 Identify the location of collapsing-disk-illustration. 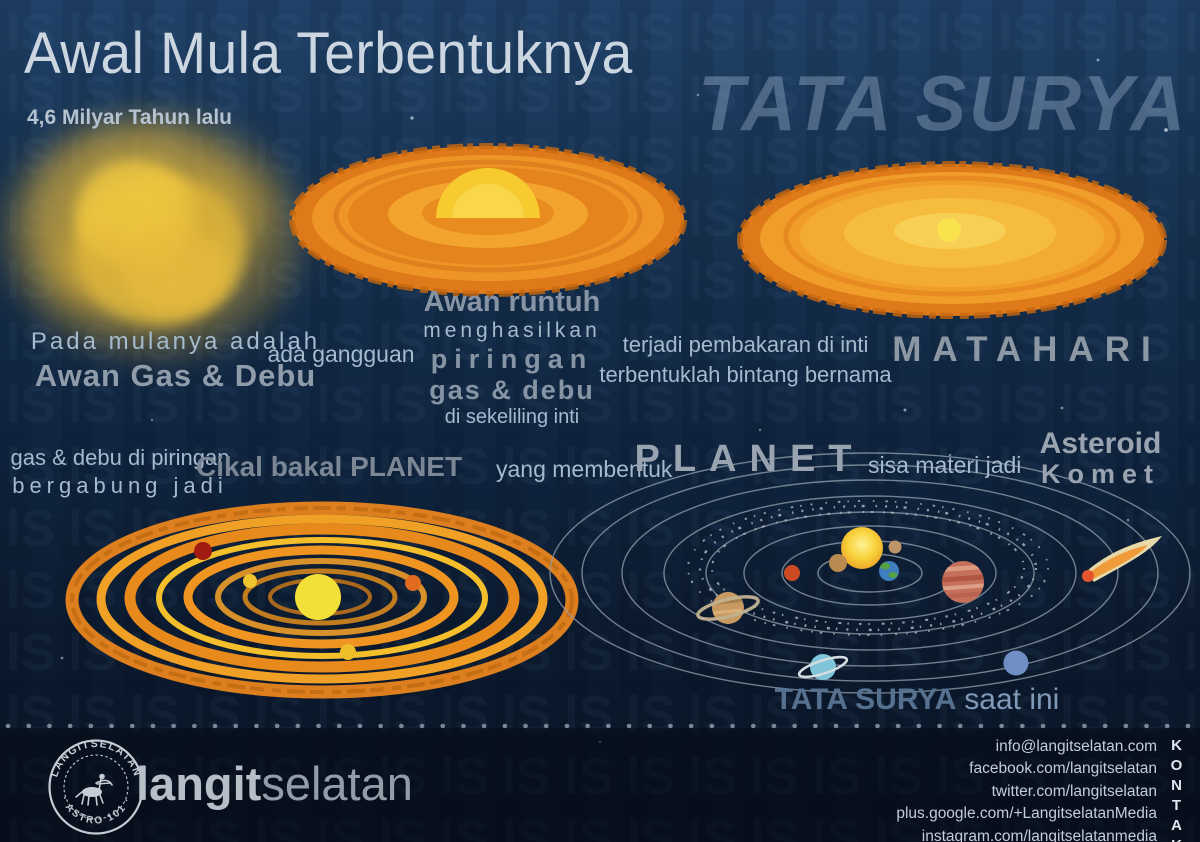
(488, 220).